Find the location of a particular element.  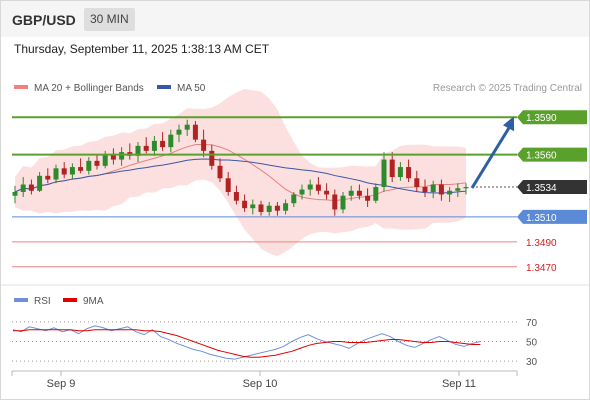

credit-label: Research © 2025 Trading Central is located at coordinates (507, 88).